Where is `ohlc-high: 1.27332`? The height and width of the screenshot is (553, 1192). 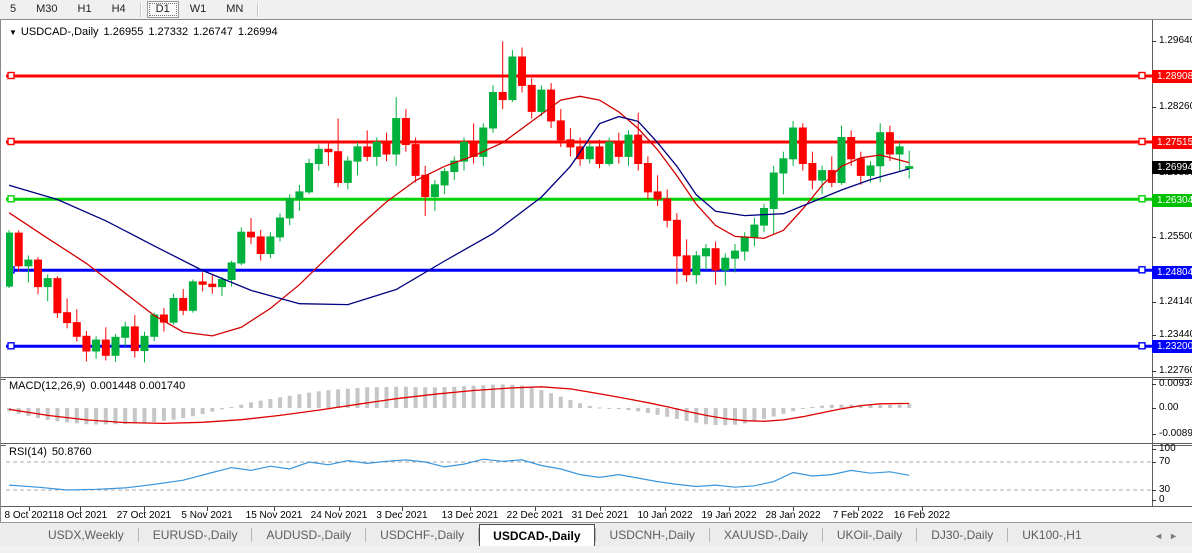 ohlc-high: 1.27332 is located at coordinates (168, 32).